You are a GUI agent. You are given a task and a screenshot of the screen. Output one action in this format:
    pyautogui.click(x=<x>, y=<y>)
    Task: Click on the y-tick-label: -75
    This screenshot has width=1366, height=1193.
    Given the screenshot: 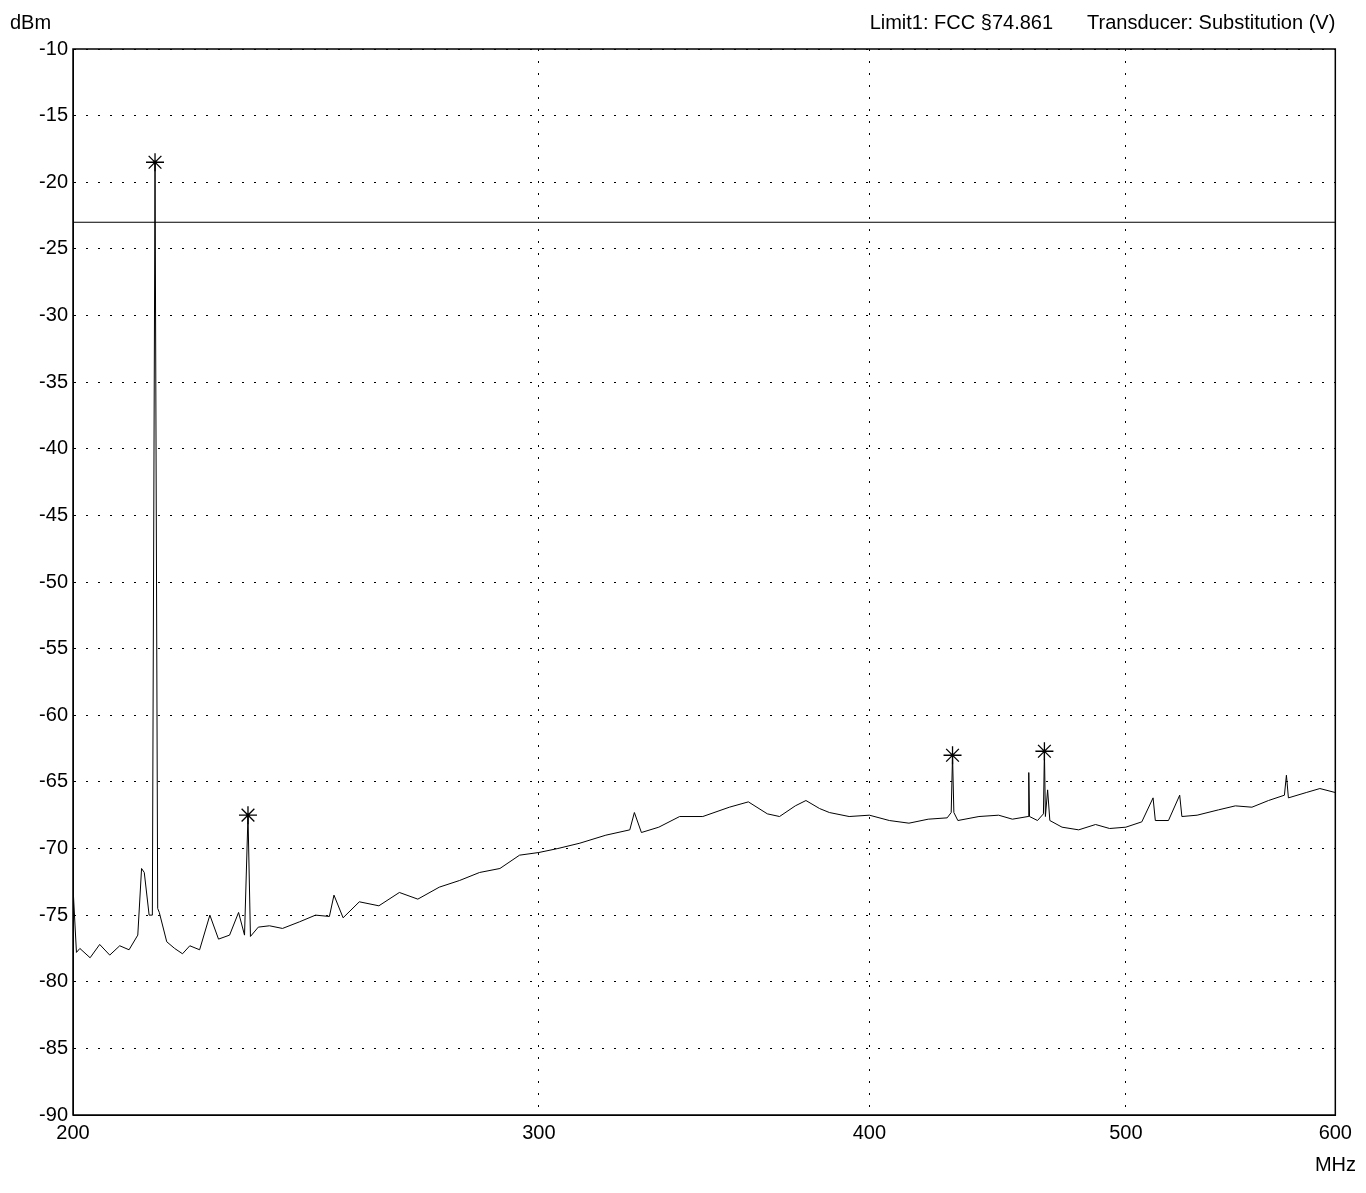 What is the action you would take?
    pyautogui.click(x=53, y=913)
    